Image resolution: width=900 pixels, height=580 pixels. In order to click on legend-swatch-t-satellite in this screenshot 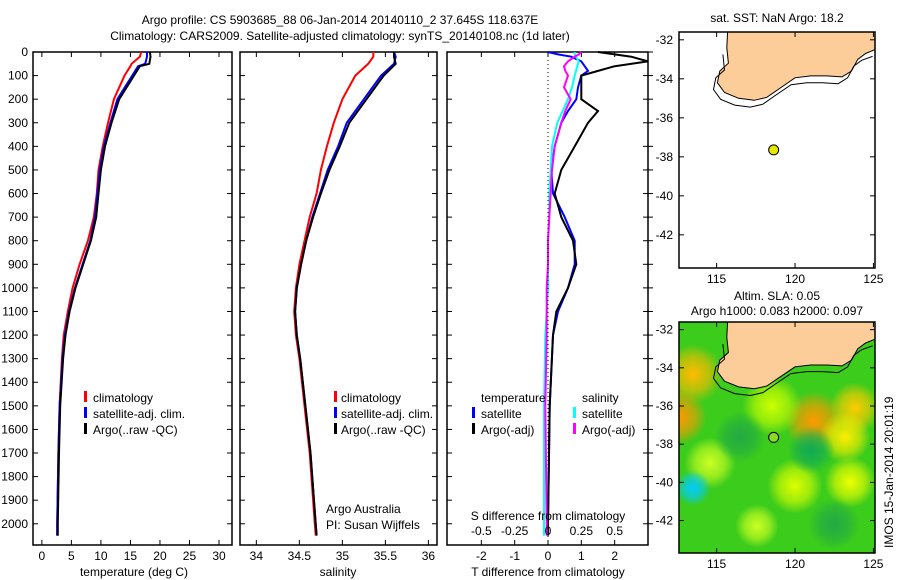, I will do `click(473, 412)`.